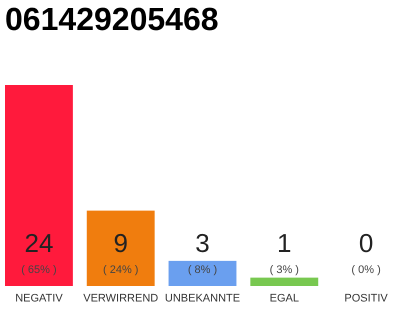 This screenshot has height=320, width=410. I want to click on data-label: 1, so click(284, 243).